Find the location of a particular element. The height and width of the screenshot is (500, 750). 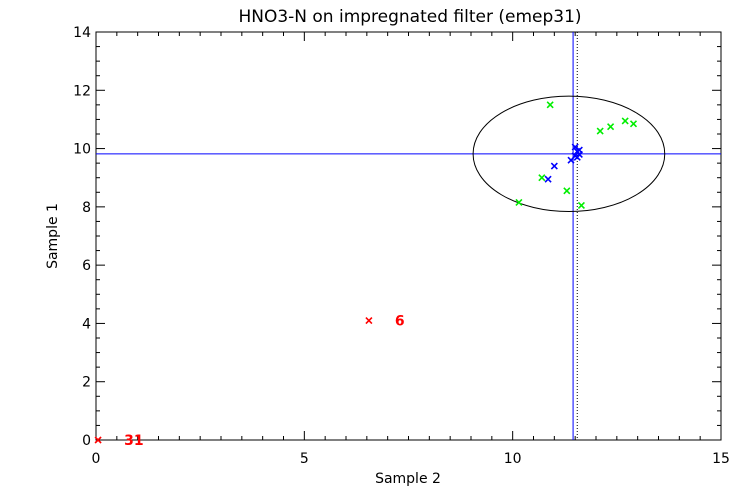

y-axis-label: Sample 1 is located at coordinates (53, 236).